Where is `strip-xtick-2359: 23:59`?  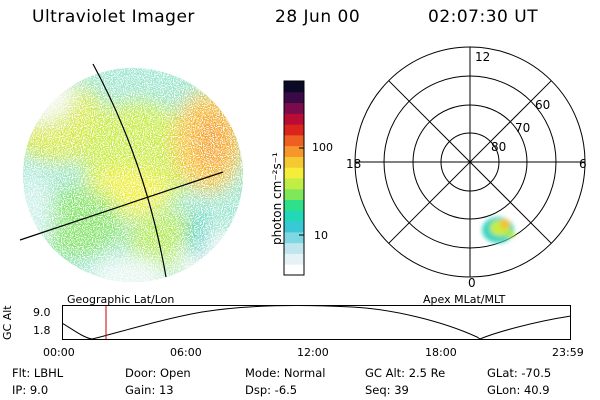 strip-xtick-2359: 23:59 is located at coordinates (568, 352).